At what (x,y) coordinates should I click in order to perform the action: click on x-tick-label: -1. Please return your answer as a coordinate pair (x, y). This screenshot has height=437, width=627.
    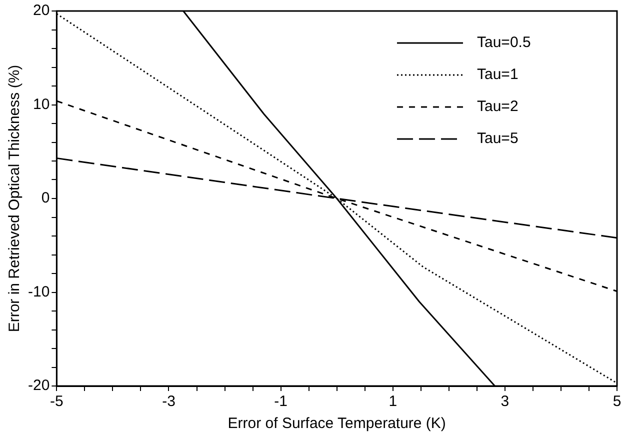
    Looking at the image, I should click on (281, 401).